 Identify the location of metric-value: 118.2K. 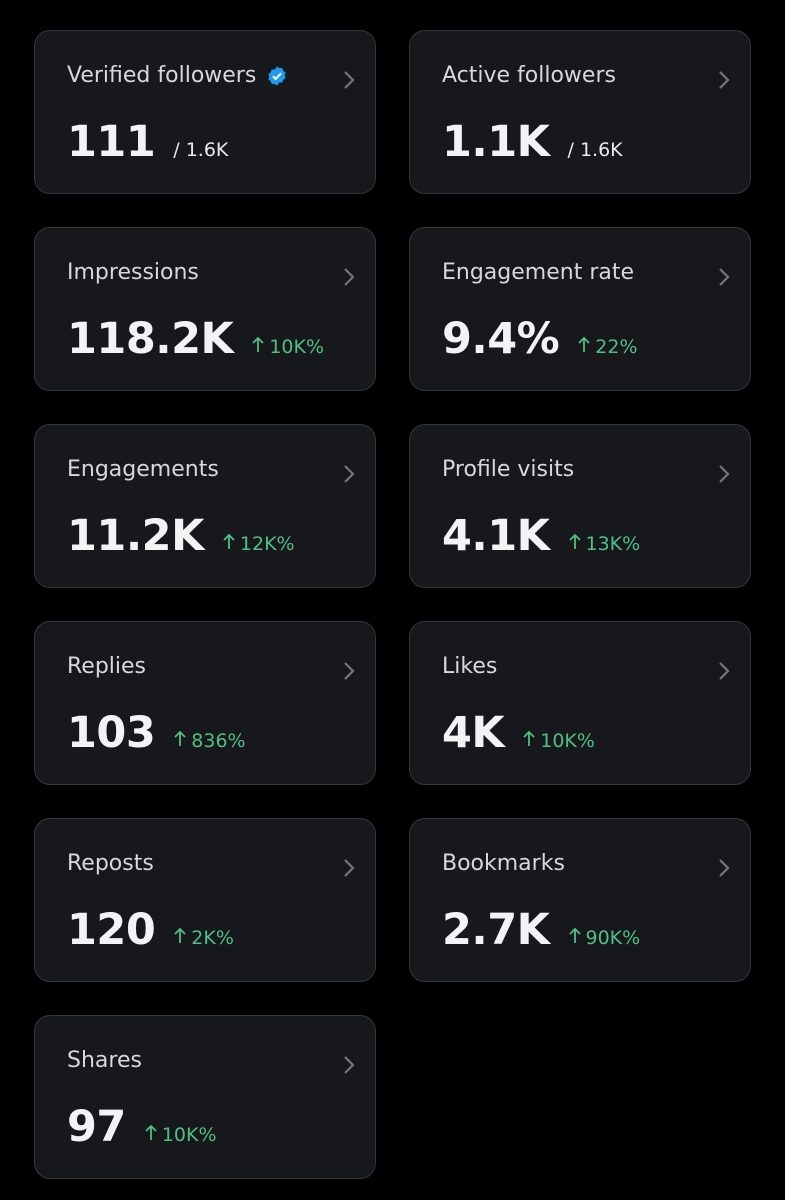
(150, 339).